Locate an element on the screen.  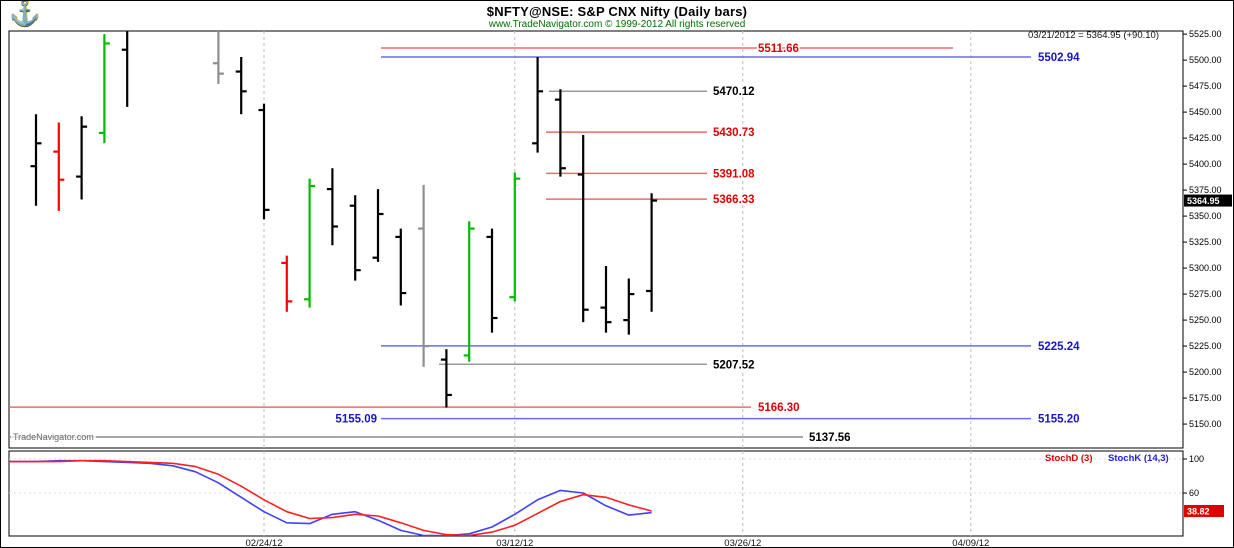
stoch-value-badge is located at coordinates (1204, 511).